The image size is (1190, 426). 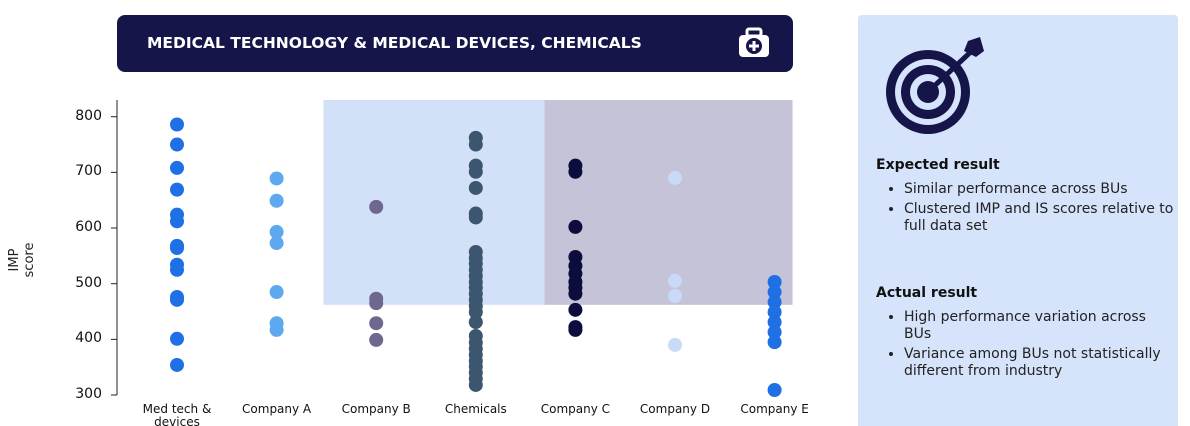 What do you see at coordinates (754, 42) in the screenshot?
I see `medical-kit-icon` at bounding box center [754, 42].